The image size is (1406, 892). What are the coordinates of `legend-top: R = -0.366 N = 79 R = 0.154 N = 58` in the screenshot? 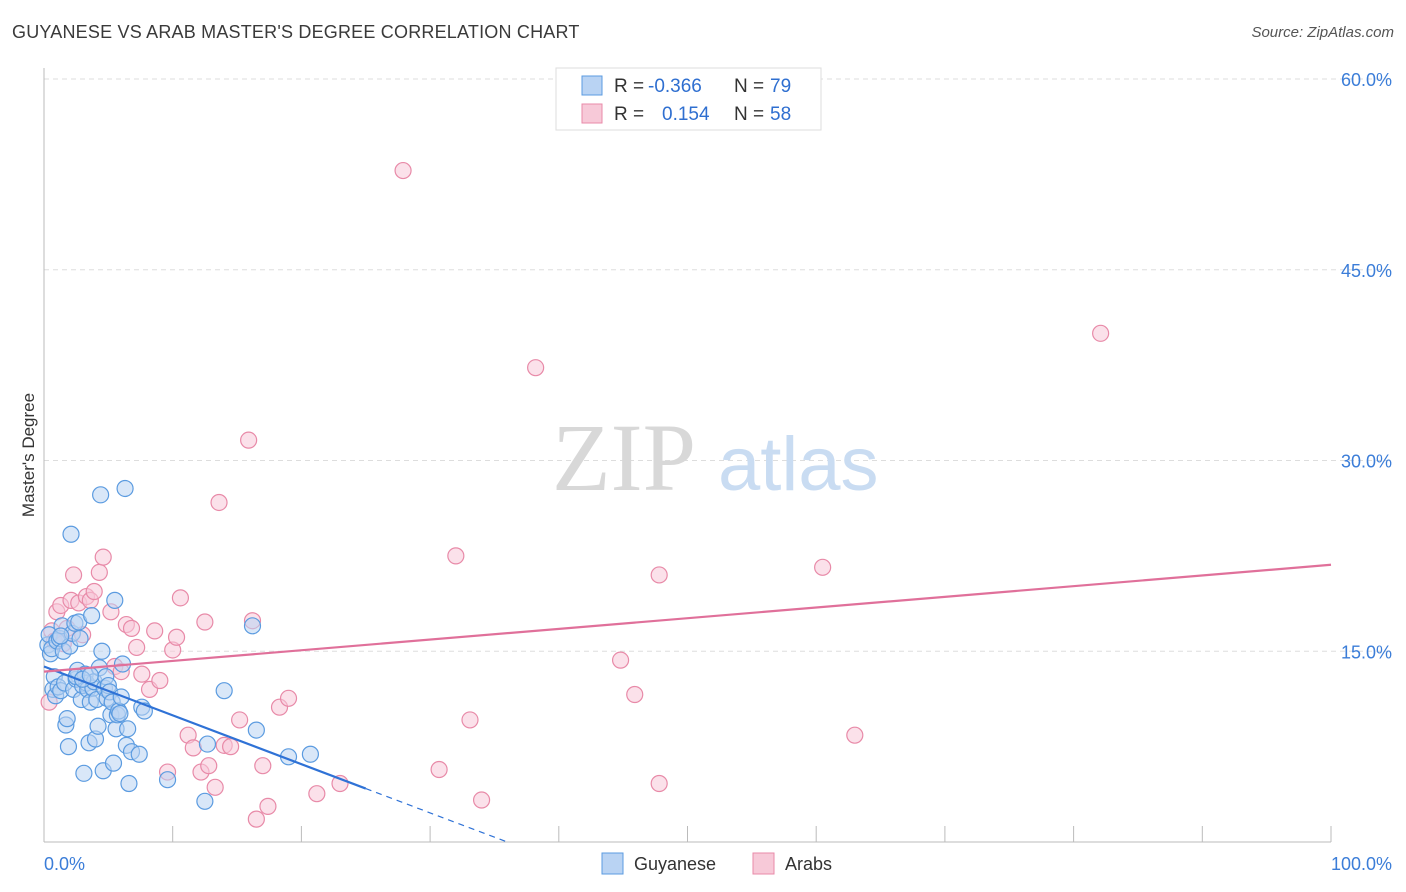 It's located at (688, 99).